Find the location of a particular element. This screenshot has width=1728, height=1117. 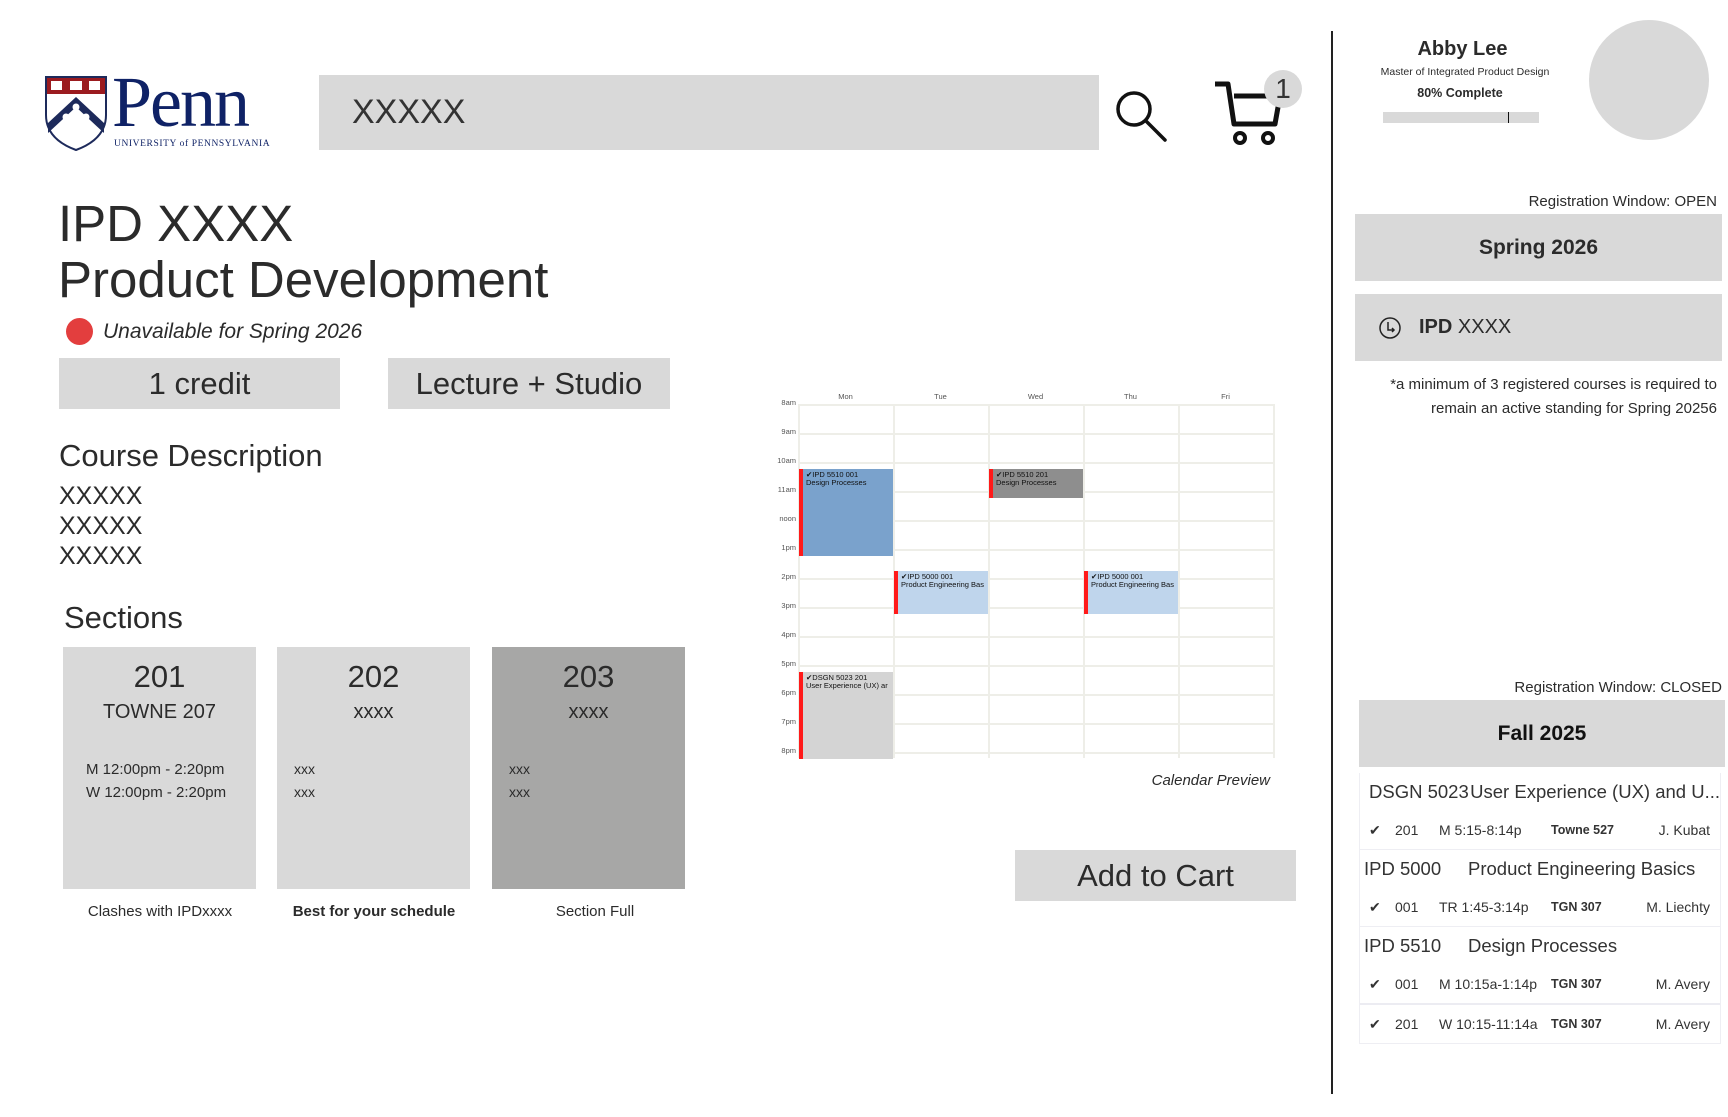

logo-subtitle: UNIVERSITY of PENNSYLVANIA is located at coordinates (192, 144).